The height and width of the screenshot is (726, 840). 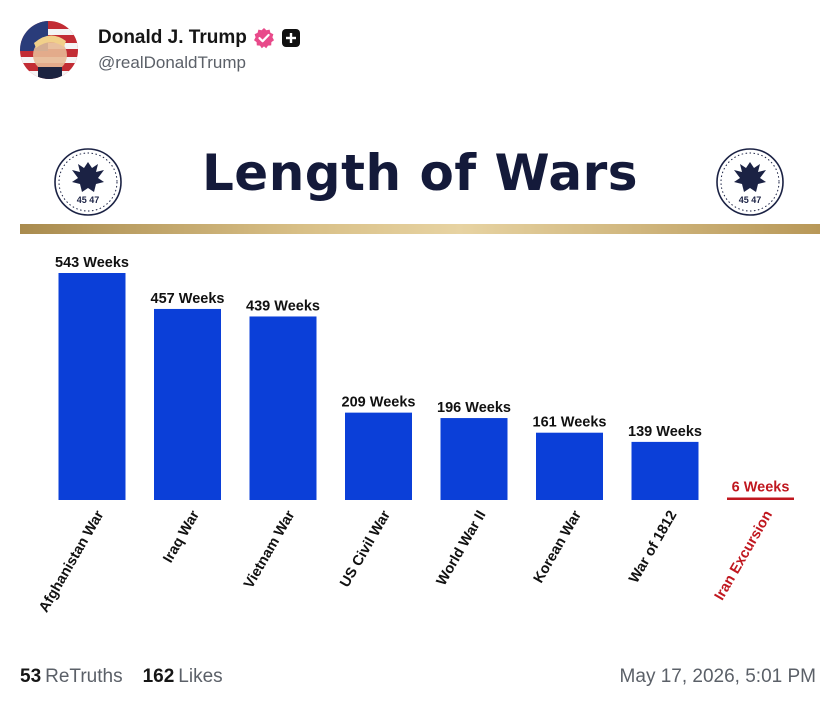 I want to click on author-block: Donald J. Trump @realDonaldTrump, so click(x=199, y=50).